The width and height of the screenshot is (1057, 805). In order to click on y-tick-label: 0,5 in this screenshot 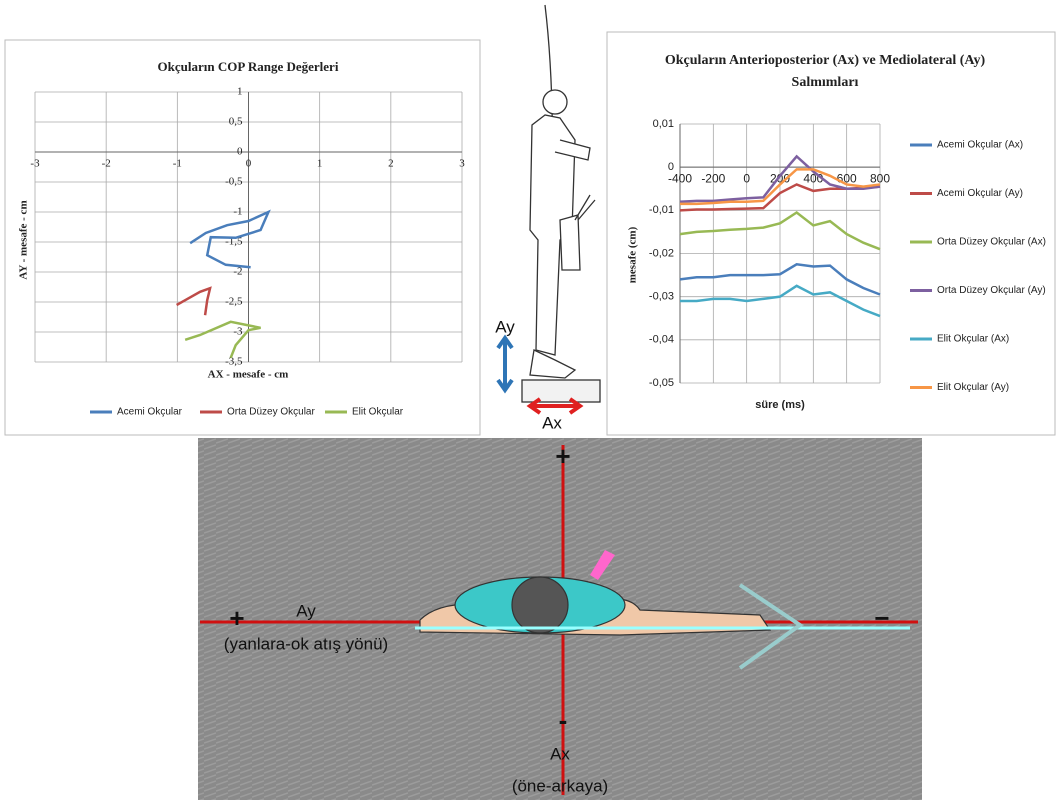, I will do `click(236, 122)`.